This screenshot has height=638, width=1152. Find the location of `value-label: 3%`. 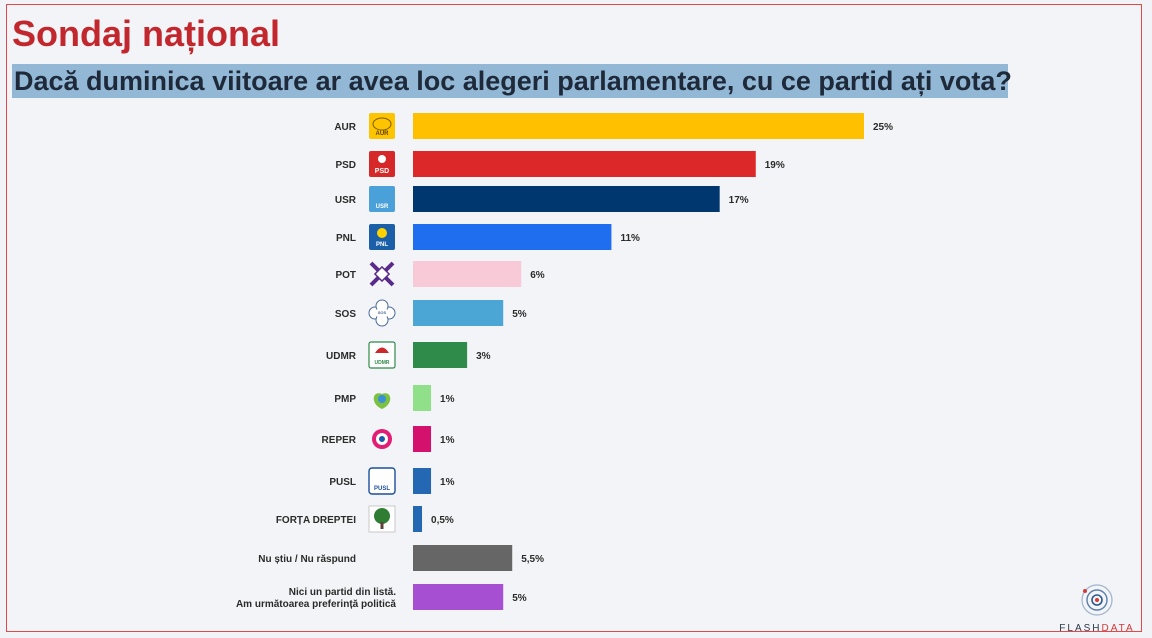

value-label: 3% is located at coordinates (483, 356).